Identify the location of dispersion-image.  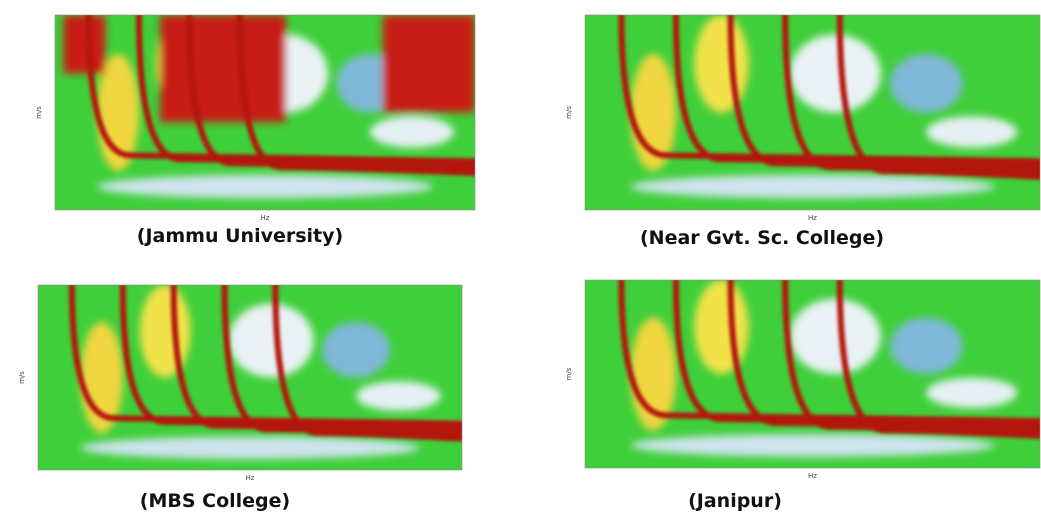
(250, 377).